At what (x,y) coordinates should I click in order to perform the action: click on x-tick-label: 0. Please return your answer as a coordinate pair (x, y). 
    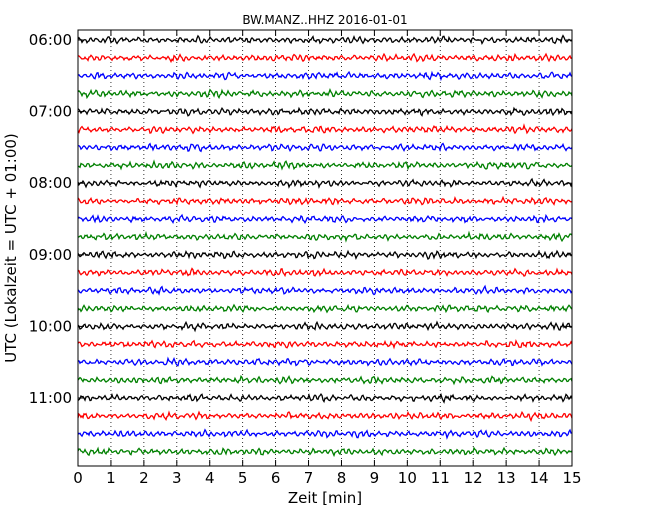
    Looking at the image, I should click on (78, 478).